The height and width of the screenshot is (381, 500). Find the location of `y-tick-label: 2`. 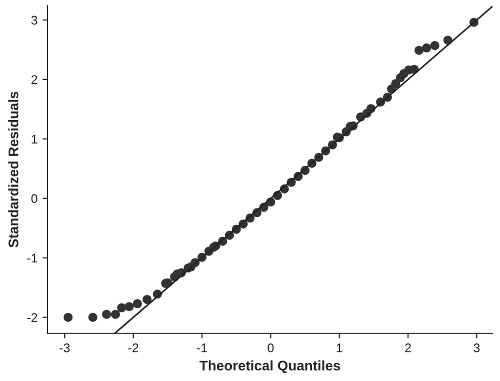

y-tick-label: 2 is located at coordinates (34, 79).